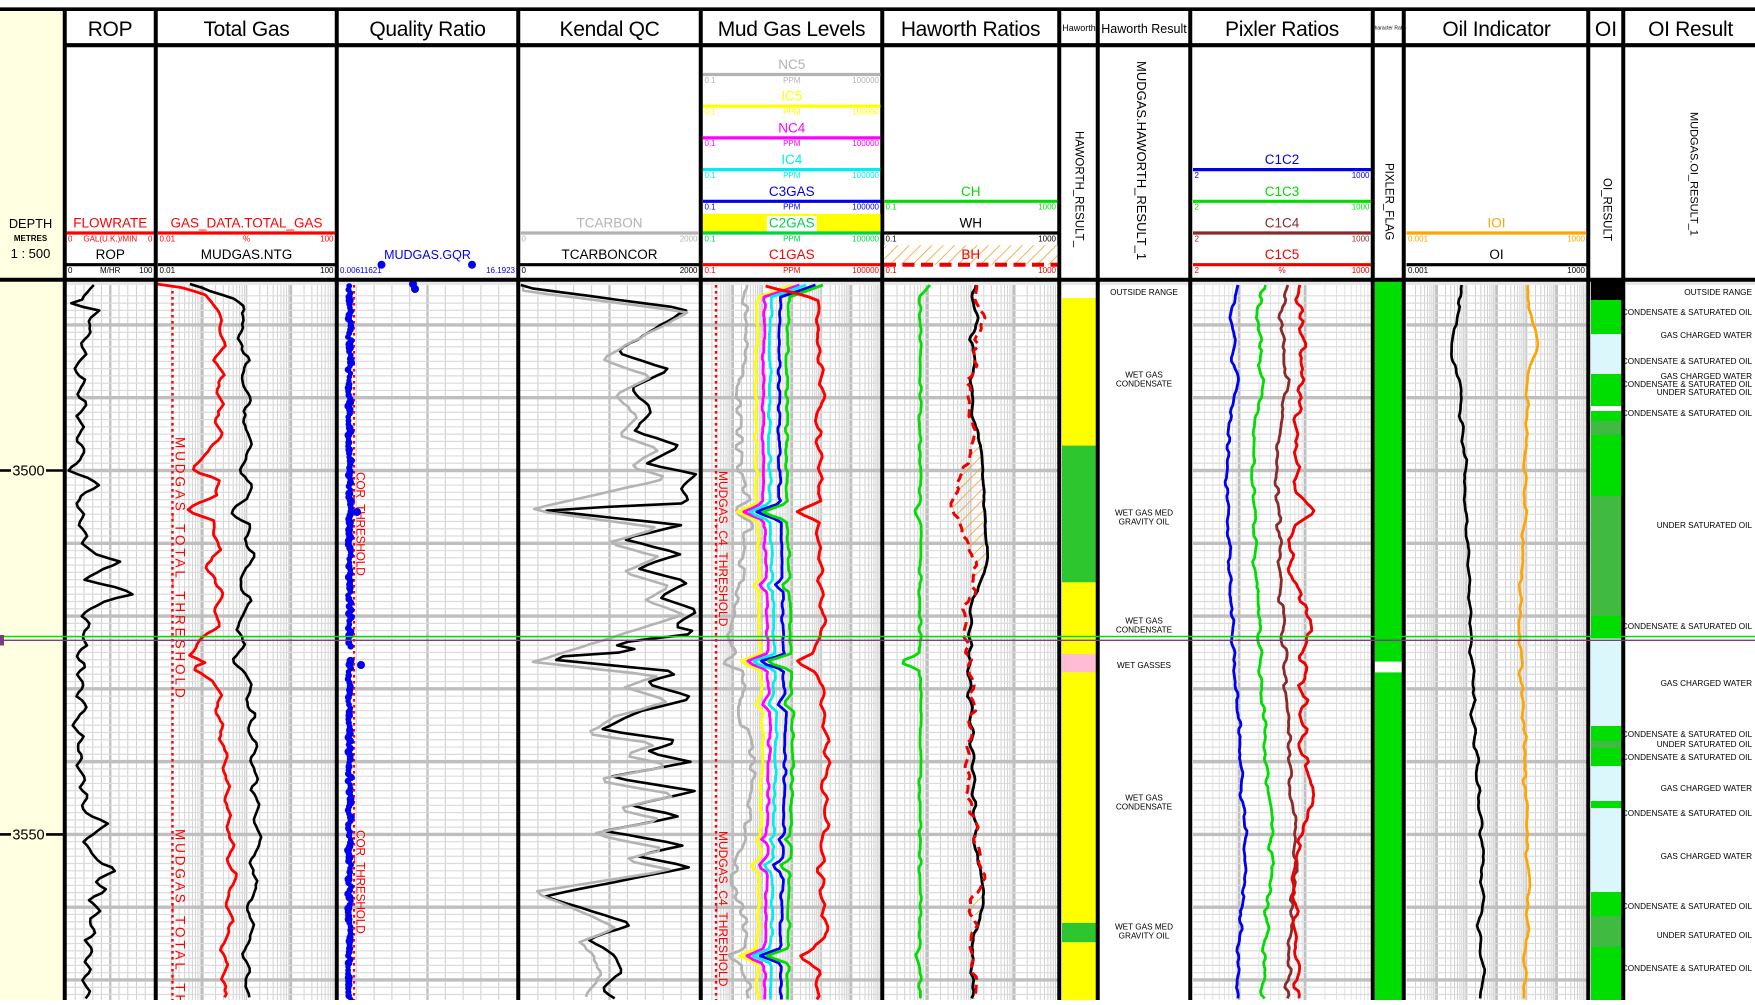 Image resolution: width=1755 pixels, height=1005 pixels. I want to click on svg-text: WET GASSES, so click(1144, 665).